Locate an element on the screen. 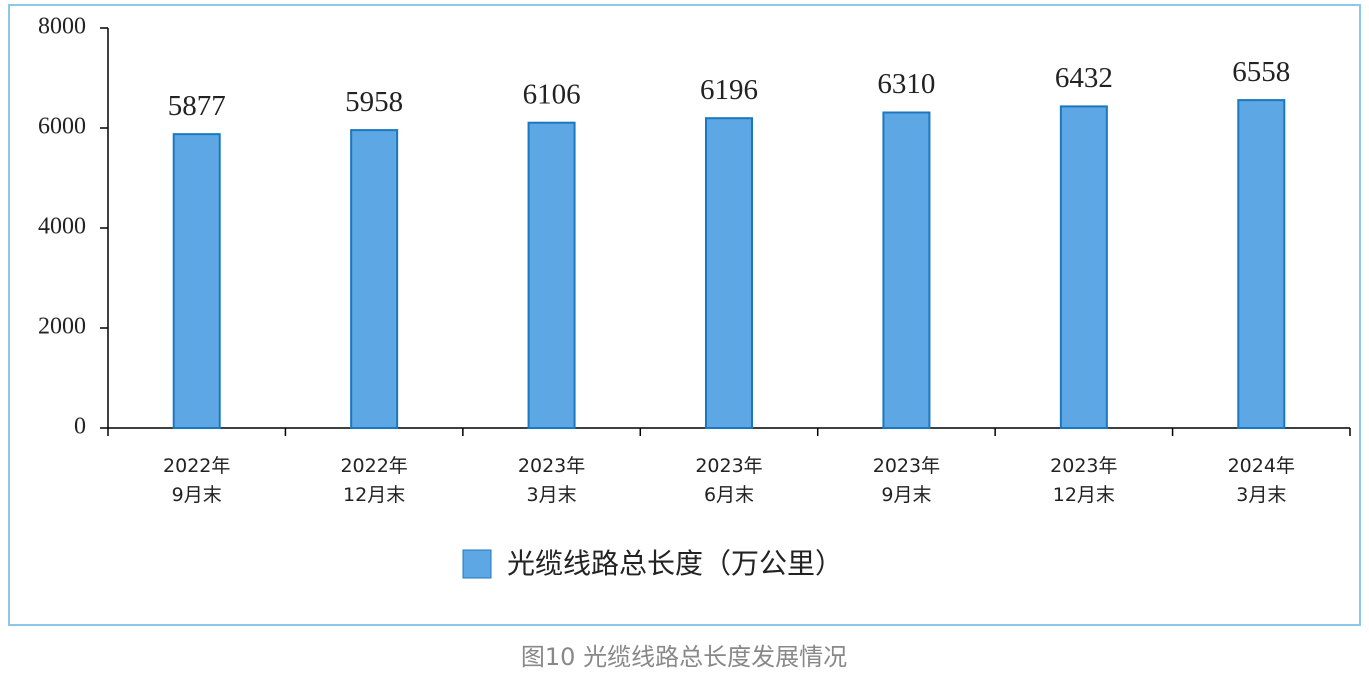 This screenshot has height=677, width=1369. y-tick-label: 2000 is located at coordinates (62, 327).